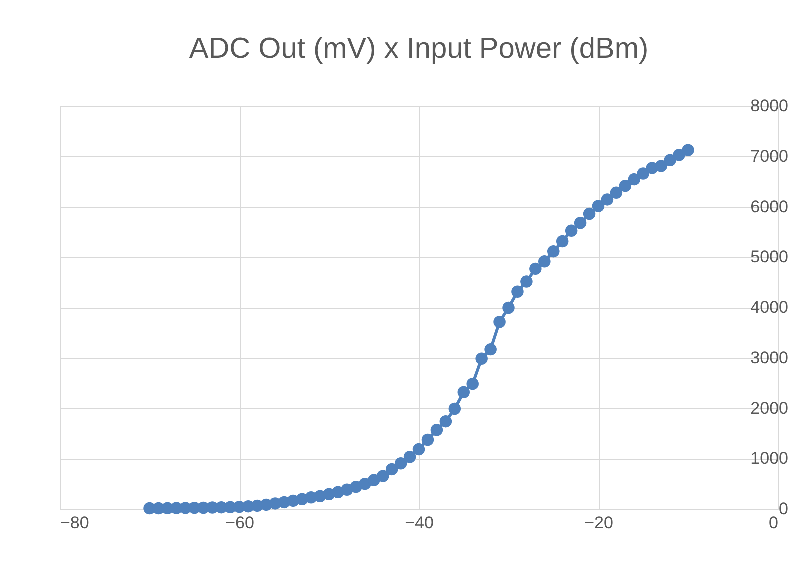 This screenshot has width=801, height=561. What do you see at coordinates (75, 523) in the screenshot?
I see `x-tick-label: −80` at bounding box center [75, 523].